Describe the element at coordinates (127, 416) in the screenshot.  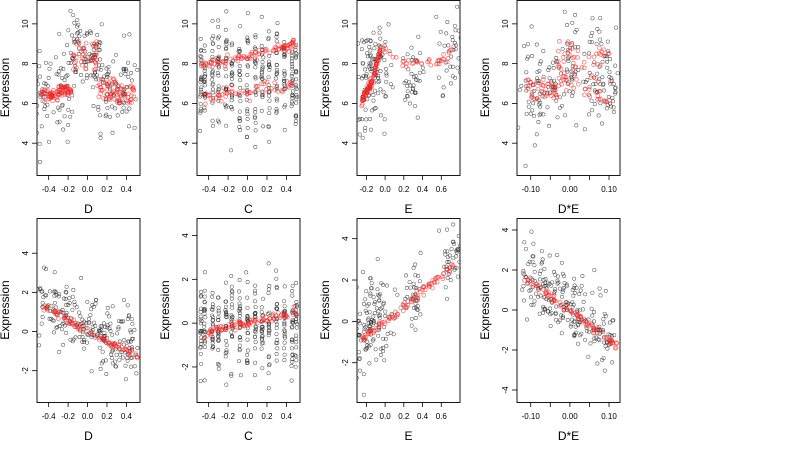
I see `x-tick-label: 0.4` at that location.